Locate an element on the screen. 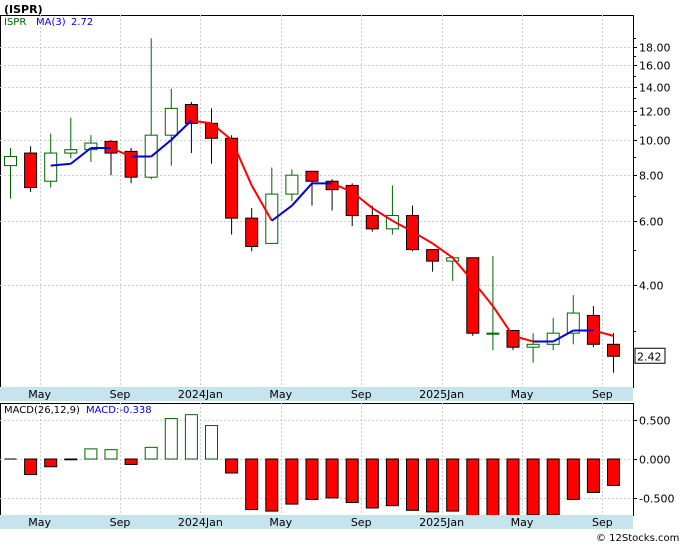 The width and height of the screenshot is (680, 546). price-tick-label: 8.00 is located at coordinates (651, 176).